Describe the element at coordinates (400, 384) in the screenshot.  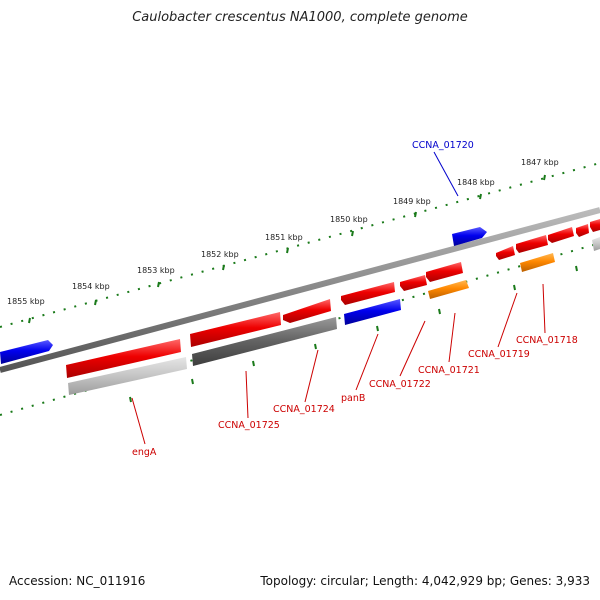
I see `gene-label-ccna-01722: CCNA_01722` at that location.